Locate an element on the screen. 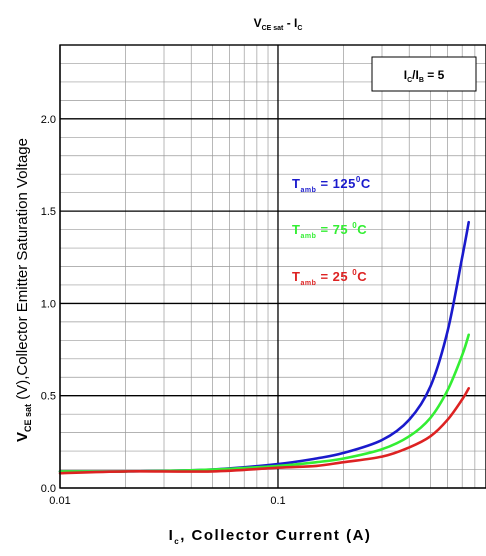 The image size is (486, 556). chart-title: VCE sat - IC is located at coordinates (278, 24).